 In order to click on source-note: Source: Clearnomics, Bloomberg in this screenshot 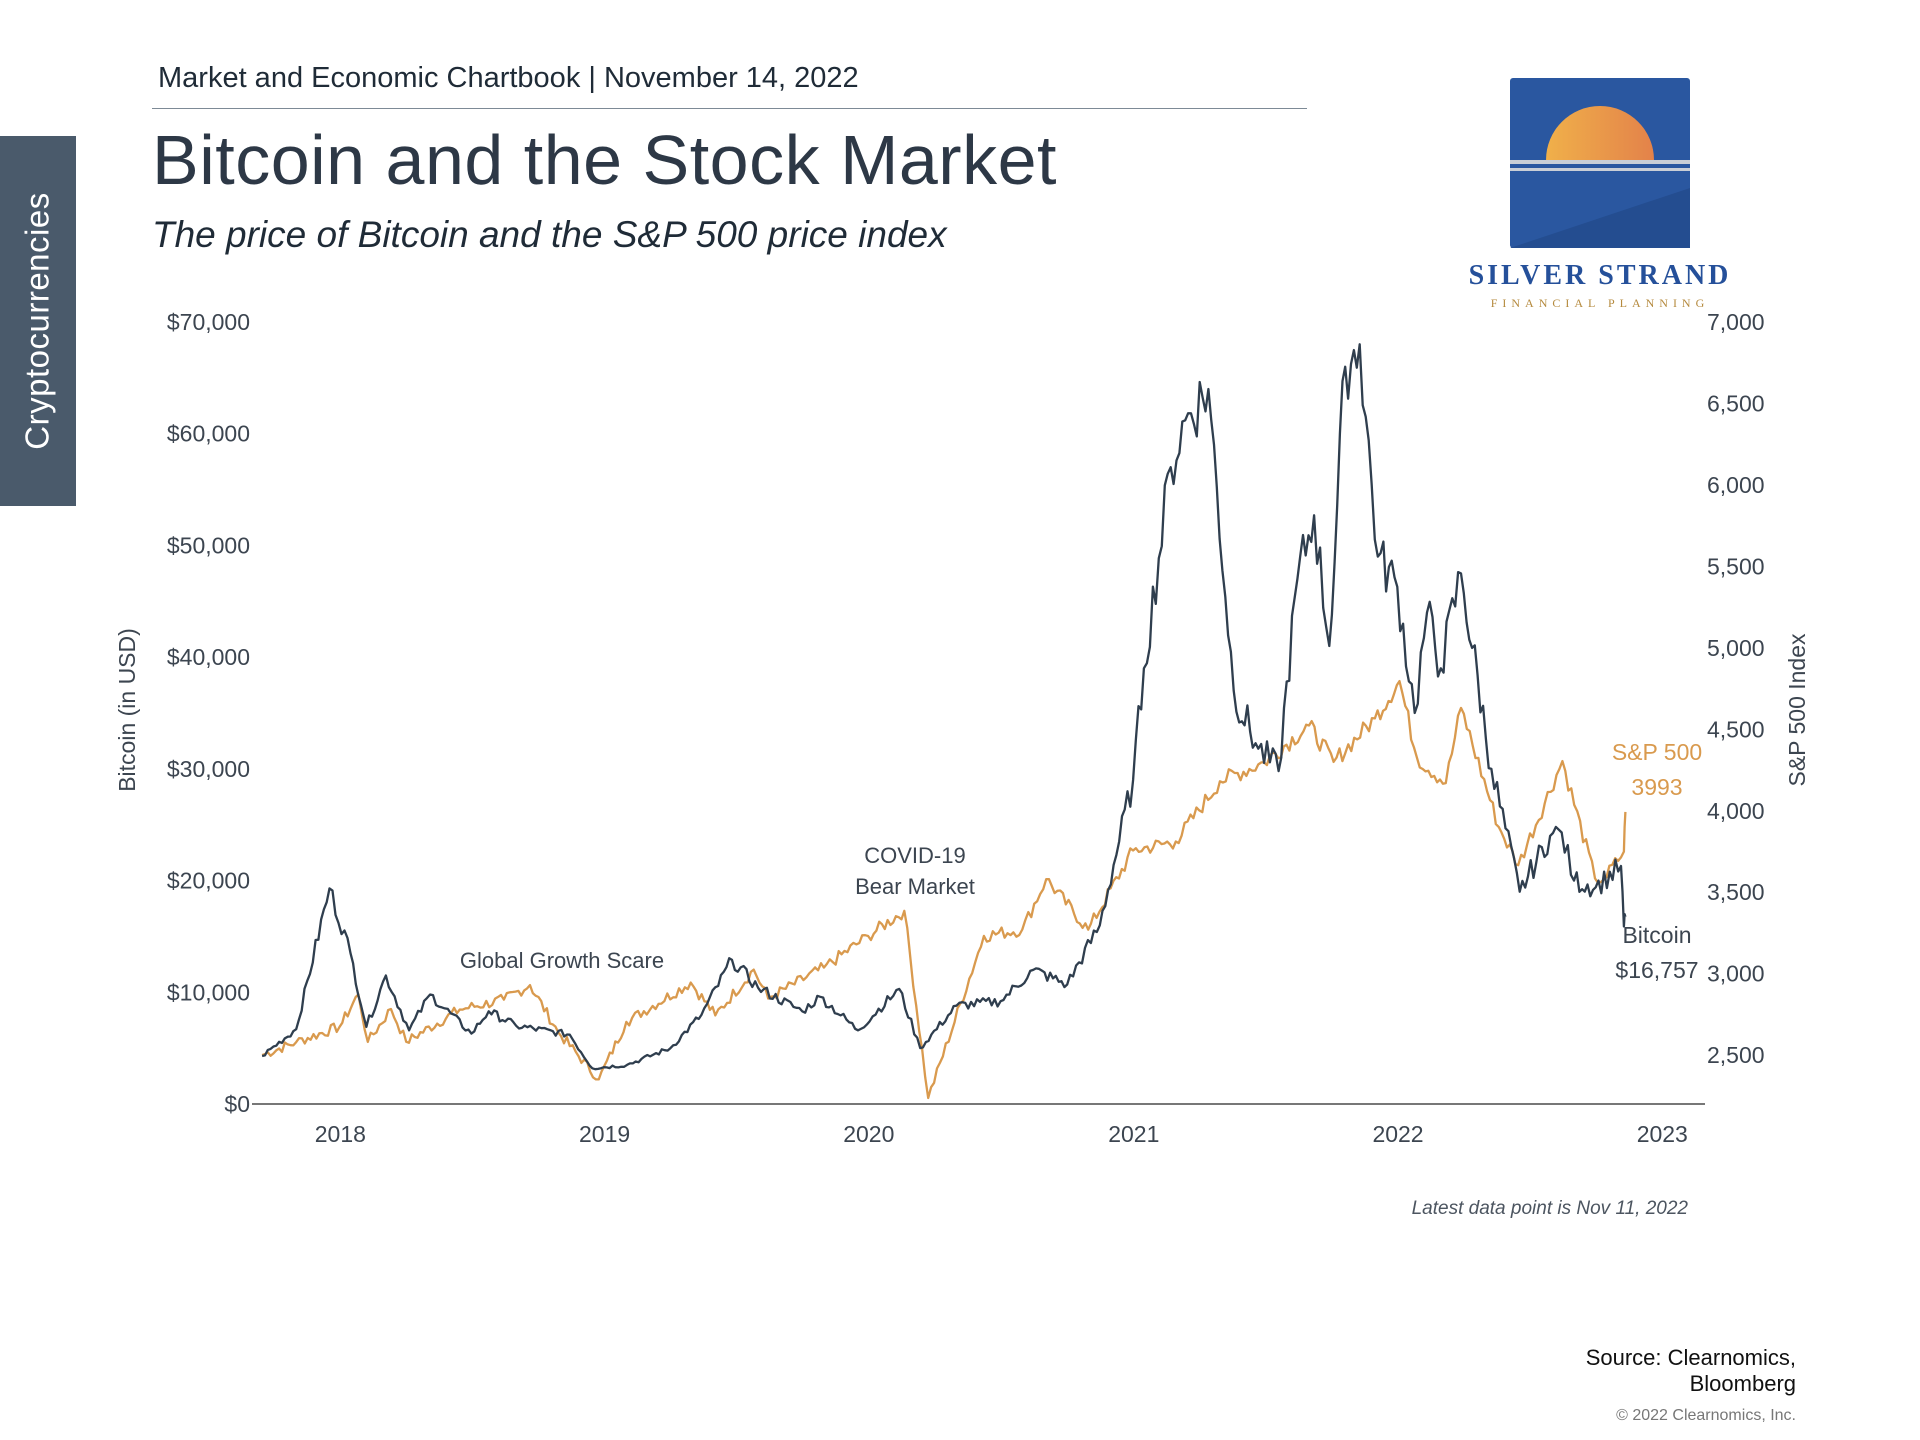, I will do `click(1690, 1370)`.